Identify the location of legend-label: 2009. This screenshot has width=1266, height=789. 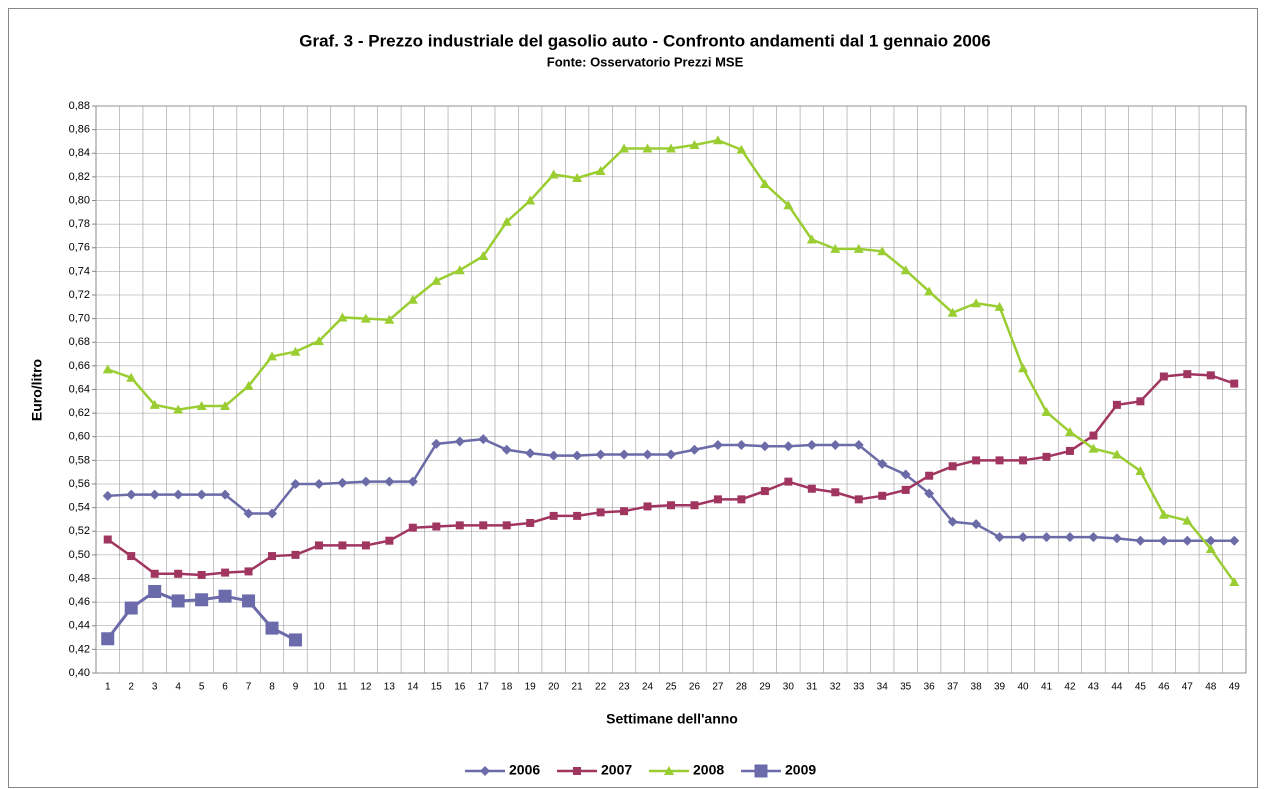
(800, 770).